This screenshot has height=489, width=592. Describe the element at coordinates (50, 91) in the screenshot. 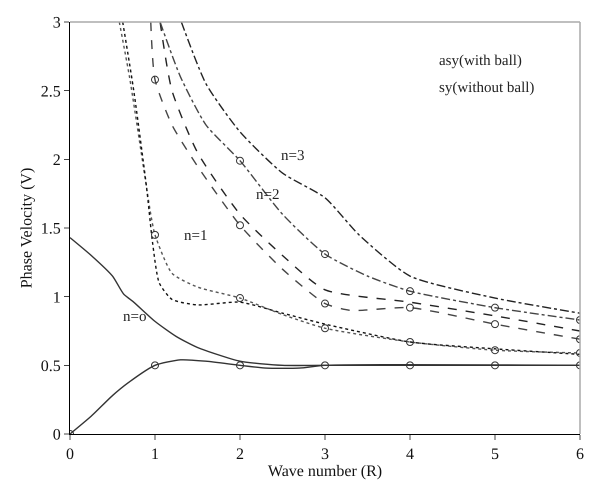

I see `y-tick-label: 2.5` at that location.